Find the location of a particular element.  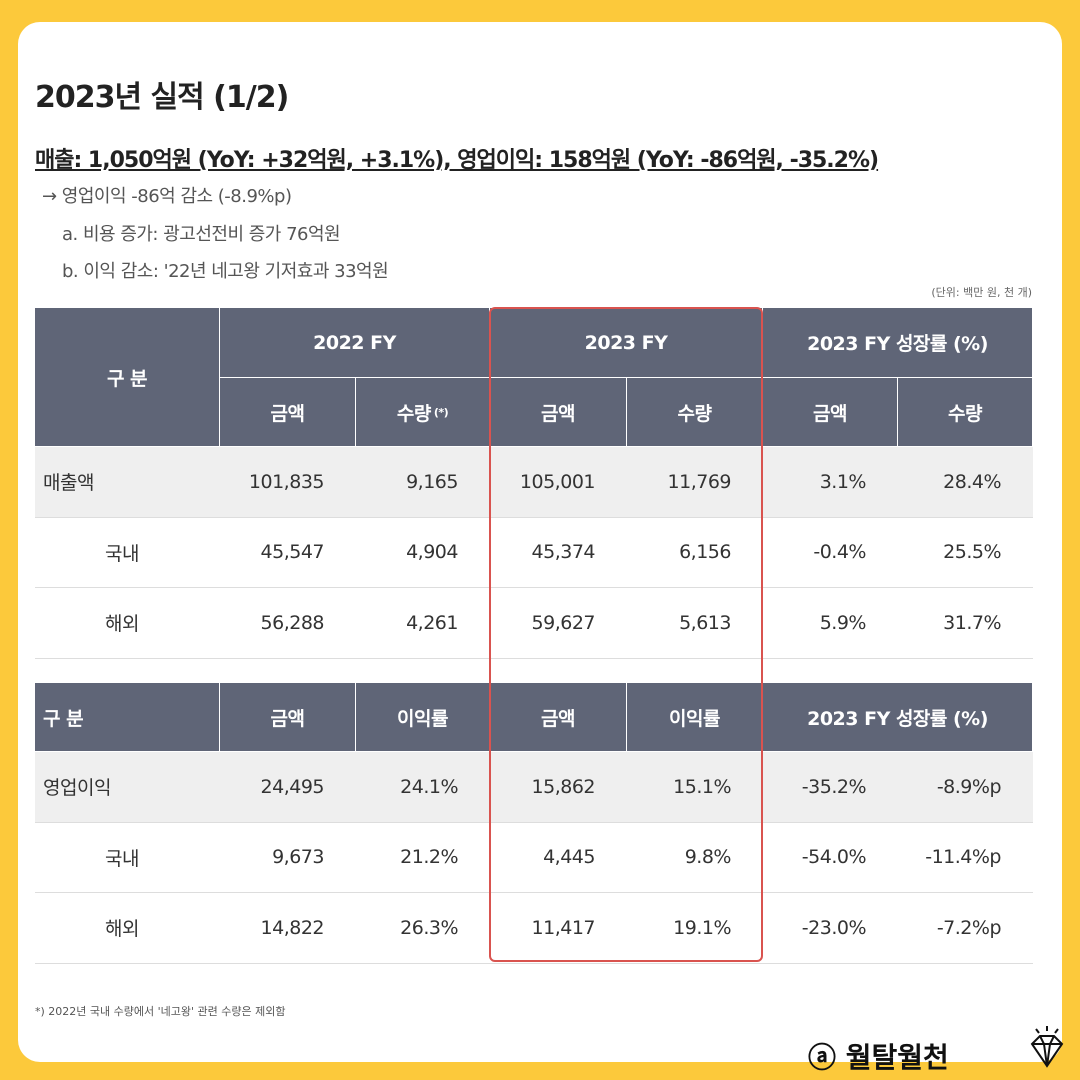

value-cell: 11,769 is located at coordinates (695, 482).